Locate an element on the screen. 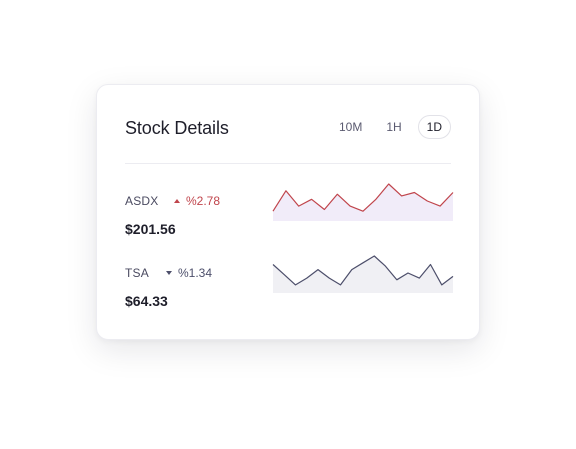 The image size is (576, 449). caret-down-icon is located at coordinates (169, 273).